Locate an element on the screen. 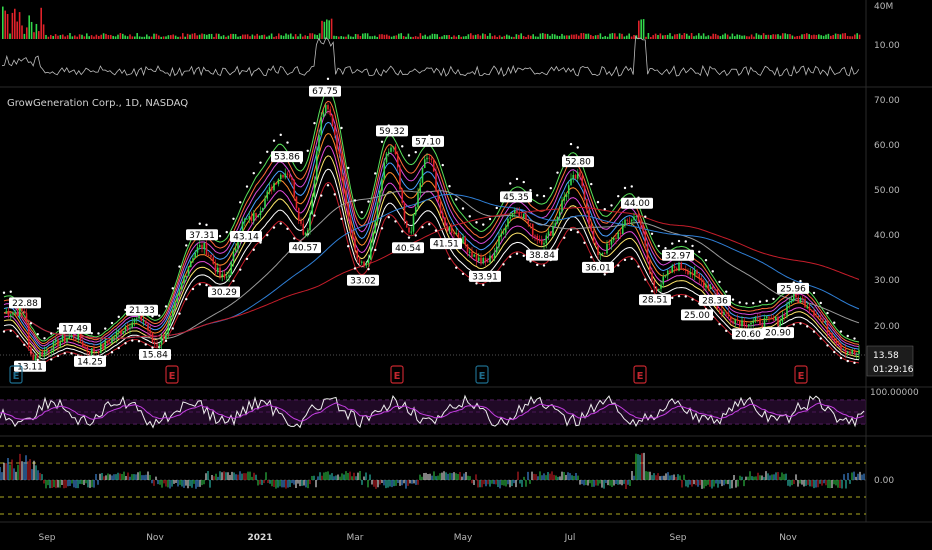 This screenshot has height=550, width=932. pivot-price-tag: 28.51 is located at coordinates (655, 301).